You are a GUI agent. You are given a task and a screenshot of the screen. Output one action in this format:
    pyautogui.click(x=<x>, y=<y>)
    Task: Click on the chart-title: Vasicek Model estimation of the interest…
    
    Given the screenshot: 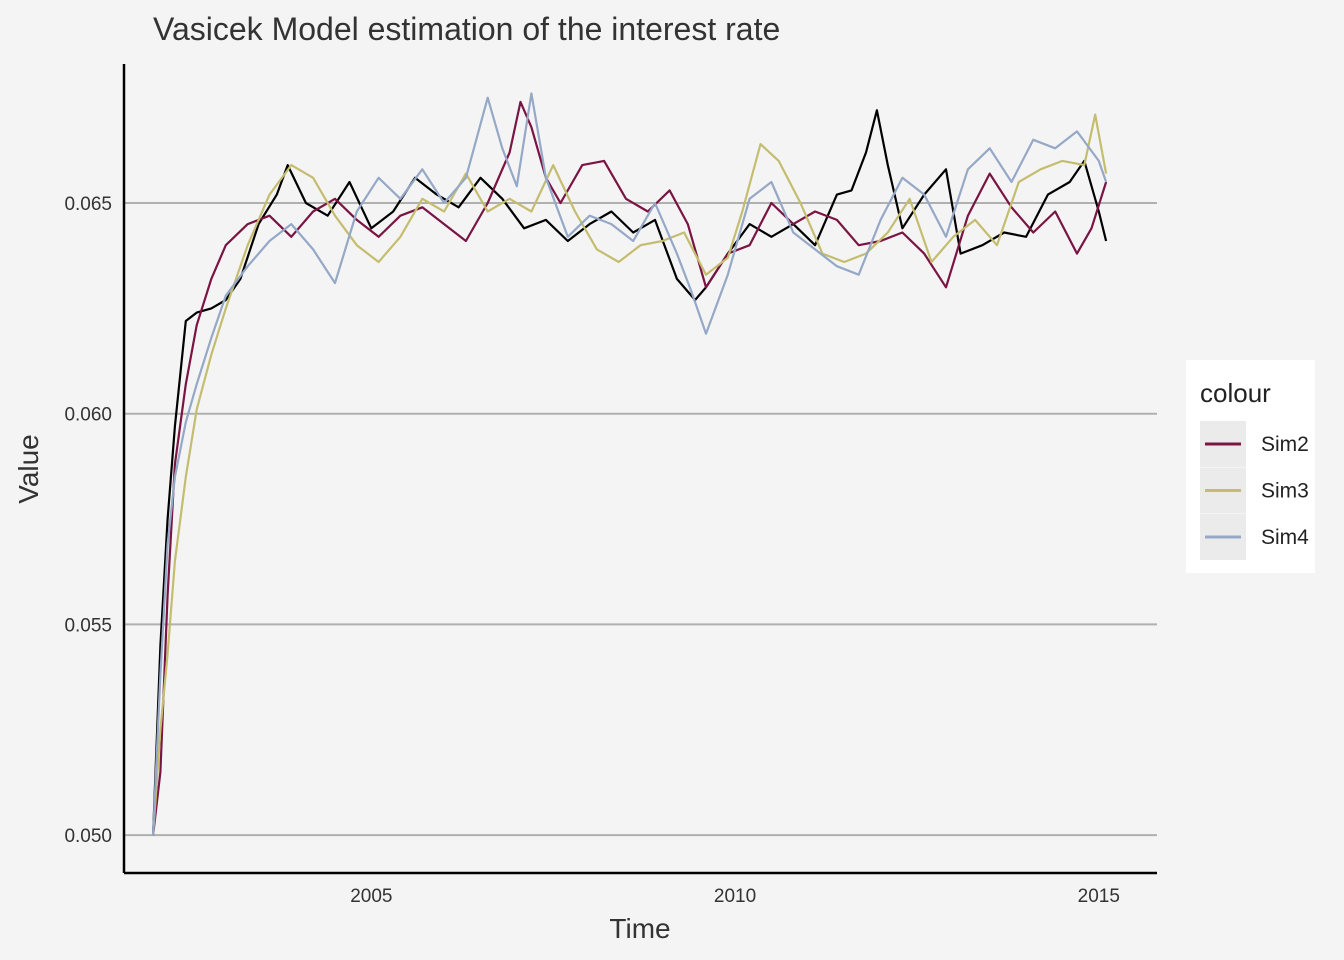 What is the action you would take?
    pyautogui.click(x=466, y=29)
    